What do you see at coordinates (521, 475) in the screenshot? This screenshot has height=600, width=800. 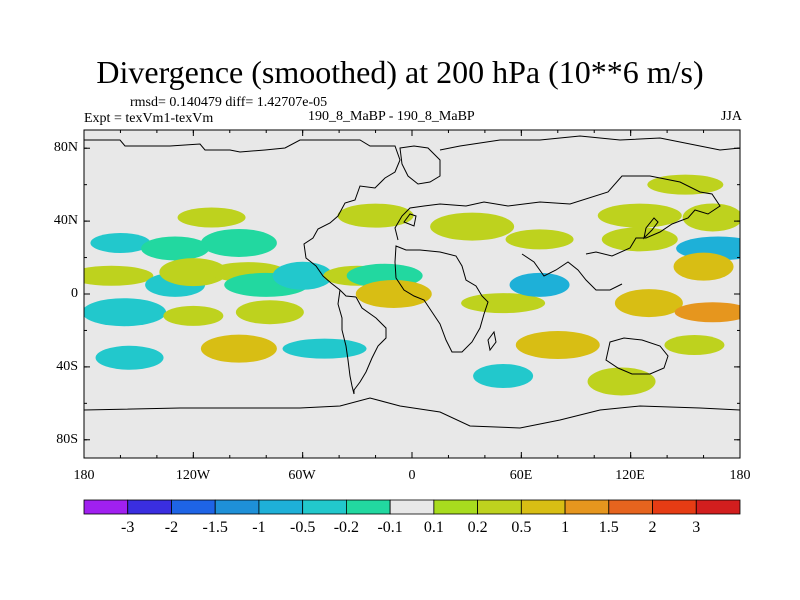 I see `lon-tick-60e: 60E` at bounding box center [521, 475].